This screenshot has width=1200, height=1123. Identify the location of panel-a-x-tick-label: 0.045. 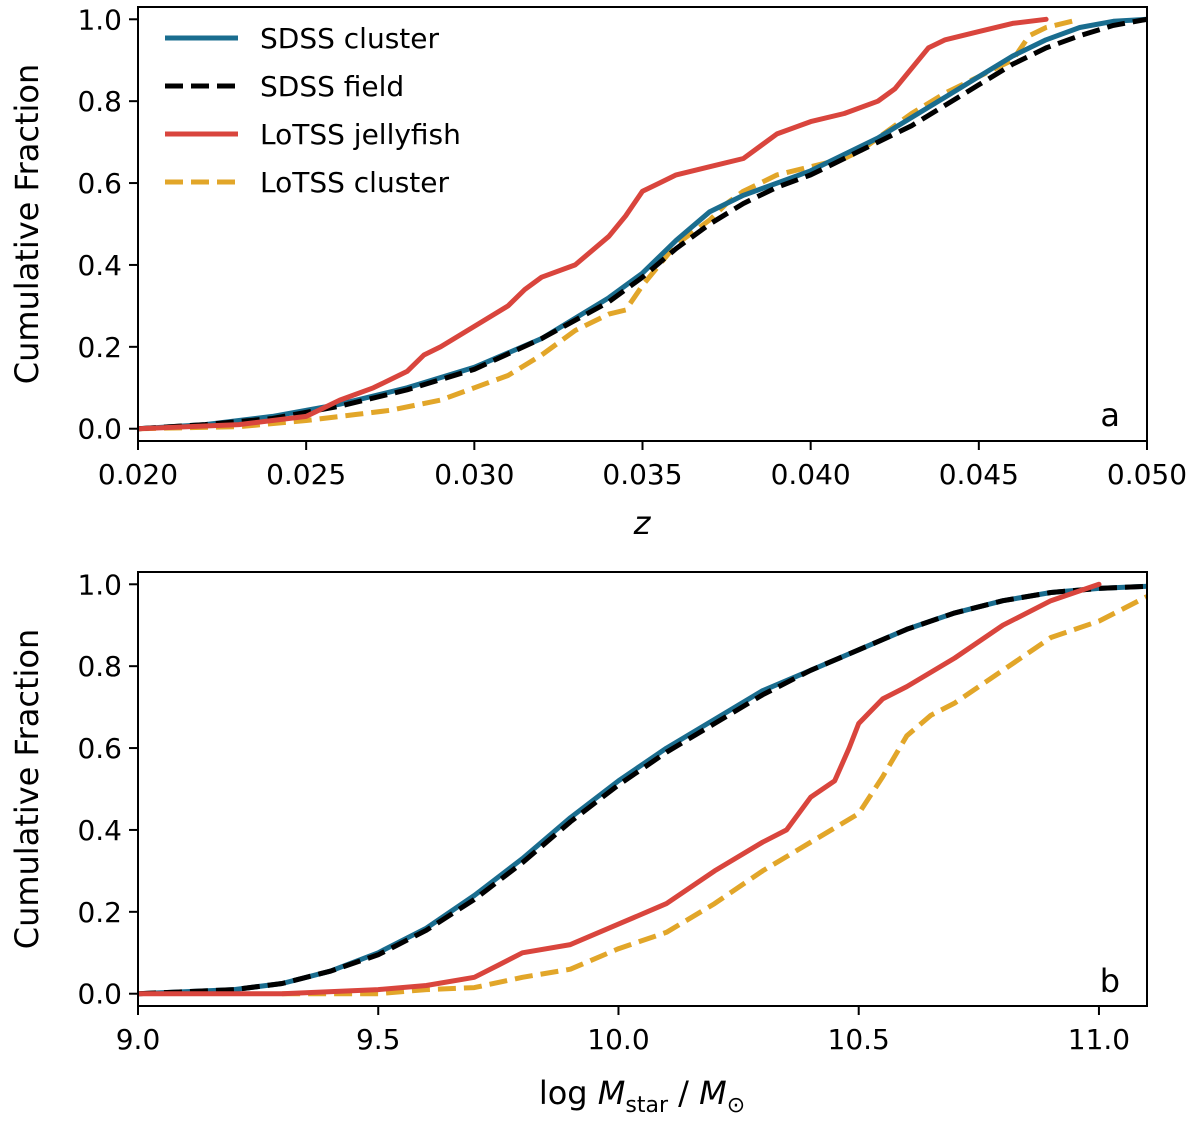
(979, 474).